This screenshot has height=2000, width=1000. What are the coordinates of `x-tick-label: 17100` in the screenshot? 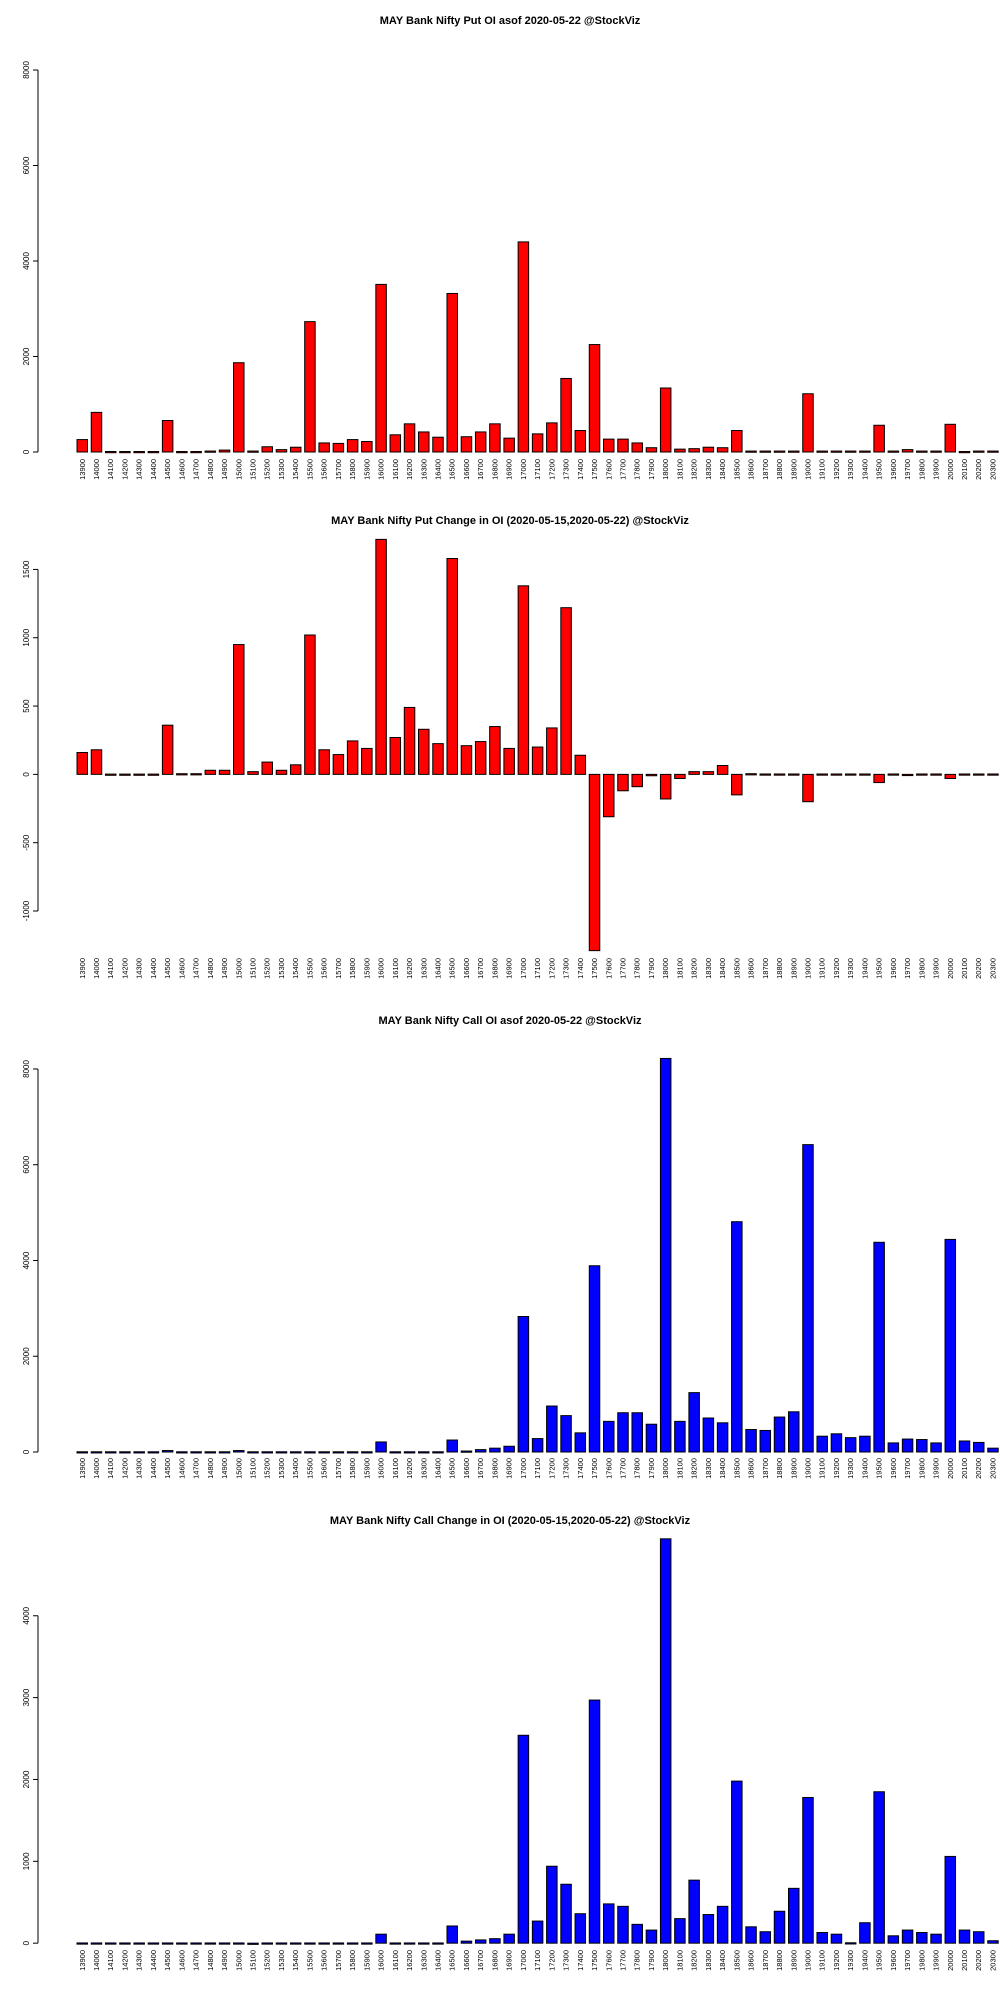 It's located at (537, 1468).